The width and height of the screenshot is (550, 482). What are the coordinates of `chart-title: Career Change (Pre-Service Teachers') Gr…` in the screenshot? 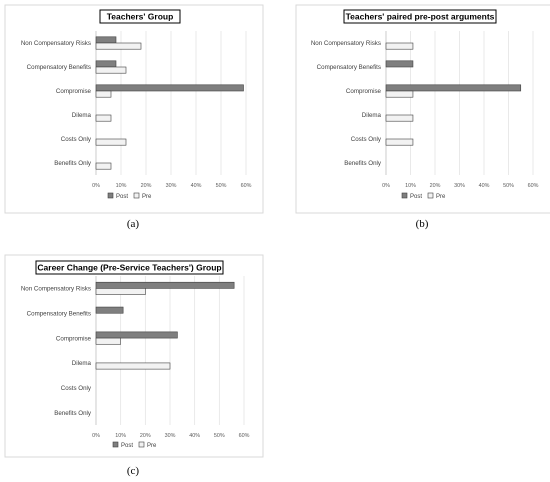 It's located at (129, 268).